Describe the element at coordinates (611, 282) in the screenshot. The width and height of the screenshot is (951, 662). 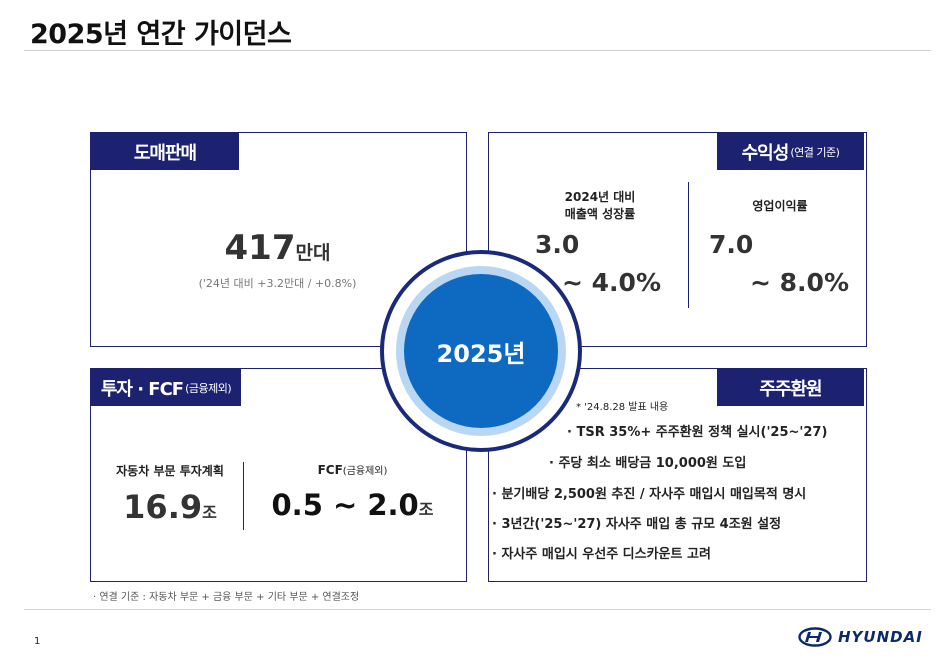
I see `growth-to: ~ 4.0%` at that location.